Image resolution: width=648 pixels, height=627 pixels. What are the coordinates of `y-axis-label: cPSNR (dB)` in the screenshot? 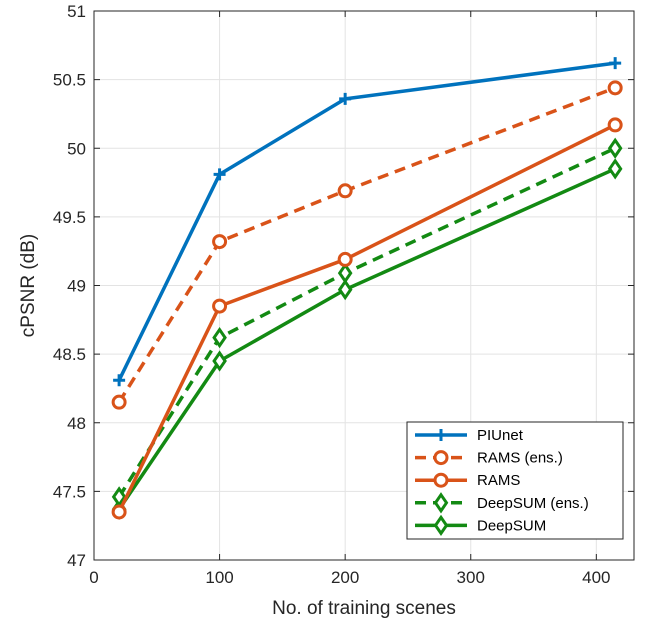 It's located at (28, 285).